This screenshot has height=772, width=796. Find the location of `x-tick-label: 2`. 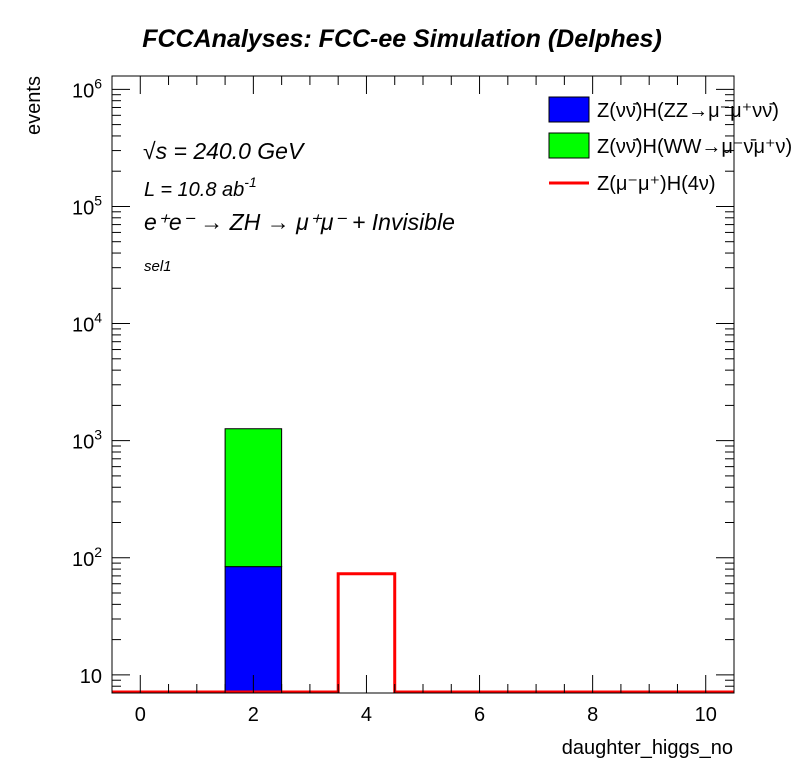

x-tick-label: 2 is located at coordinates (253, 715).